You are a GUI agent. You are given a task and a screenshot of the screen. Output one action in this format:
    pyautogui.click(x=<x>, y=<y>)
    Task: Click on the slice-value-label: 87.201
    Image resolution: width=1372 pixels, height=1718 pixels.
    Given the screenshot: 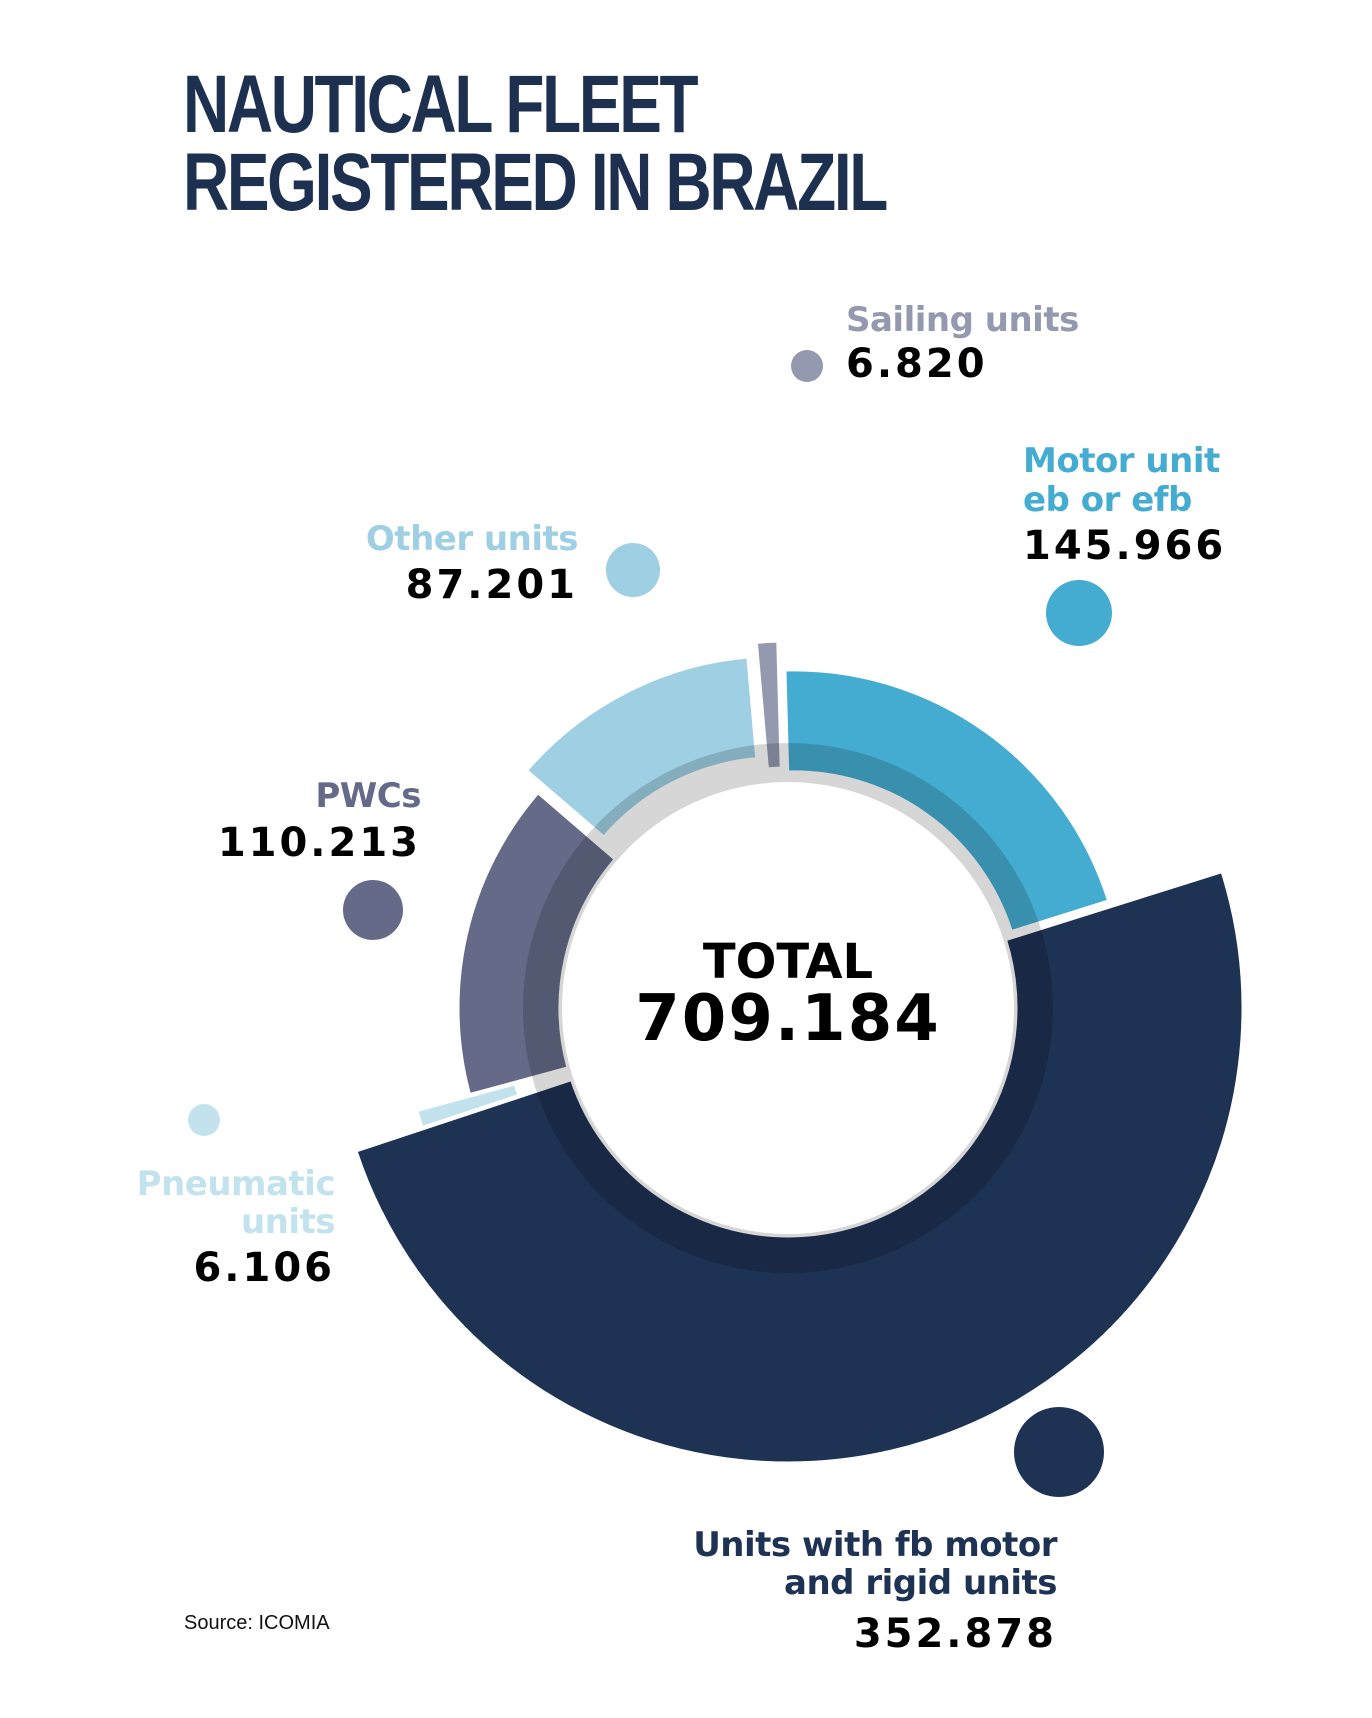 What is the action you would take?
    pyautogui.click(x=492, y=585)
    